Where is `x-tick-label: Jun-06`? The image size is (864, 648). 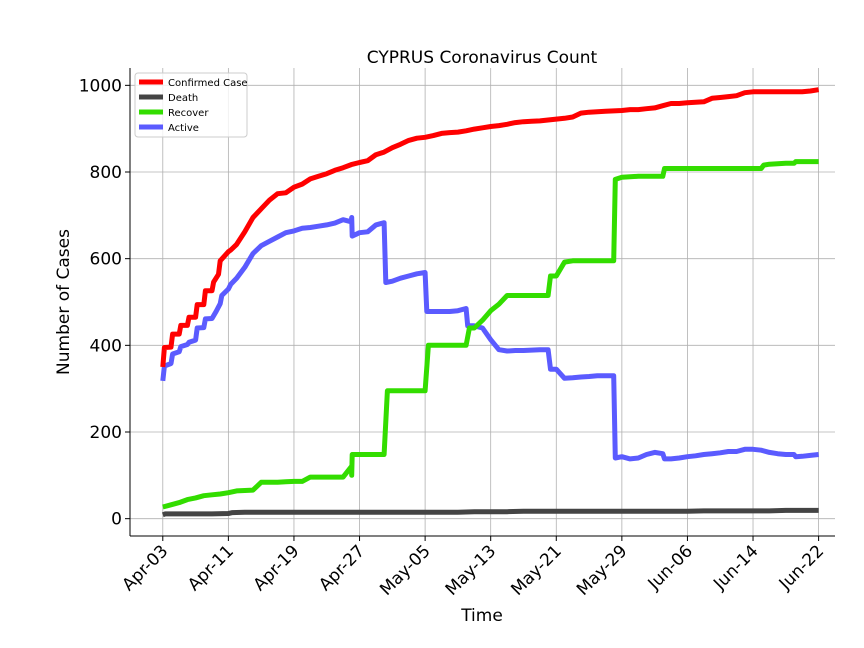
x-tick-label: Jun-06 is located at coordinates (670, 567).